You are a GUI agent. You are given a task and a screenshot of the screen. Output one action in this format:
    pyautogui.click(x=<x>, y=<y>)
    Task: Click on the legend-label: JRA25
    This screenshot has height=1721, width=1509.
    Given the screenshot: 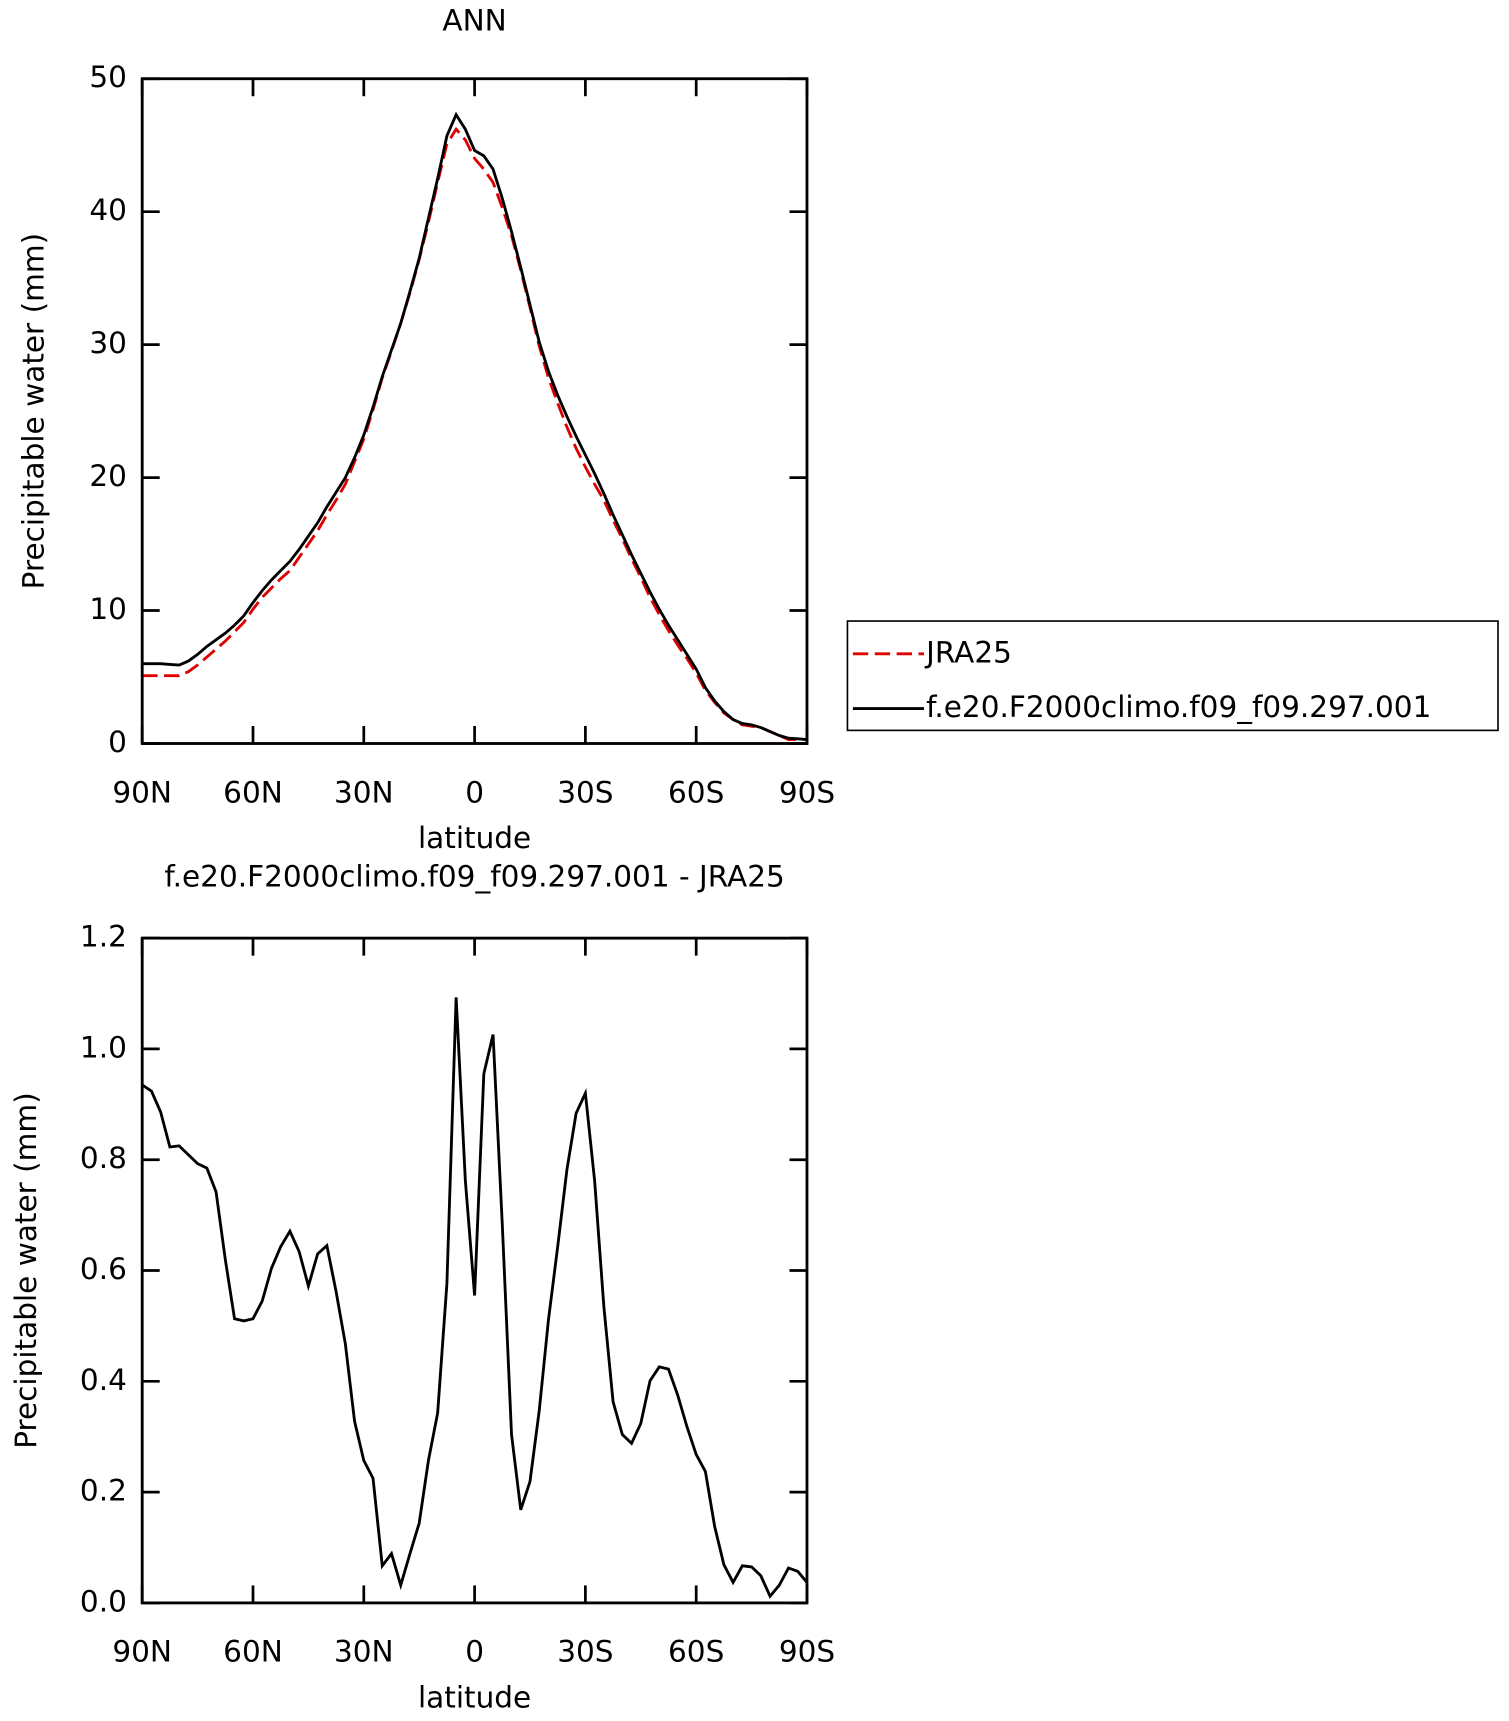 What is the action you would take?
    pyautogui.click(x=968, y=652)
    